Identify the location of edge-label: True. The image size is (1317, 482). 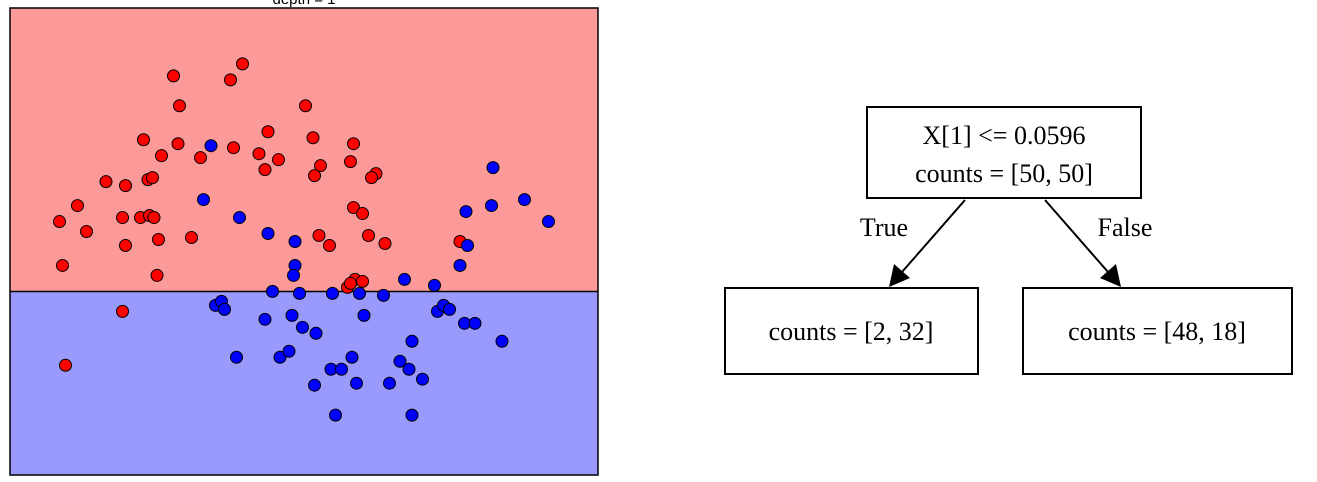
(884, 227).